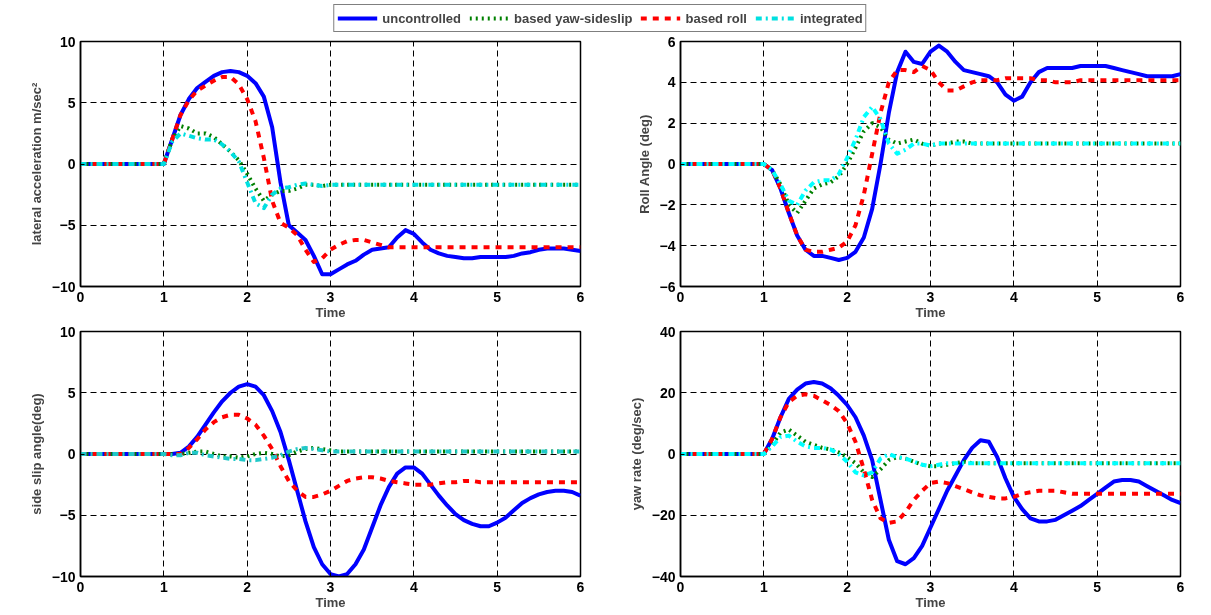 The width and height of the screenshot is (1211, 615). What do you see at coordinates (831, 18) in the screenshot?
I see `legend-label: integrated` at bounding box center [831, 18].